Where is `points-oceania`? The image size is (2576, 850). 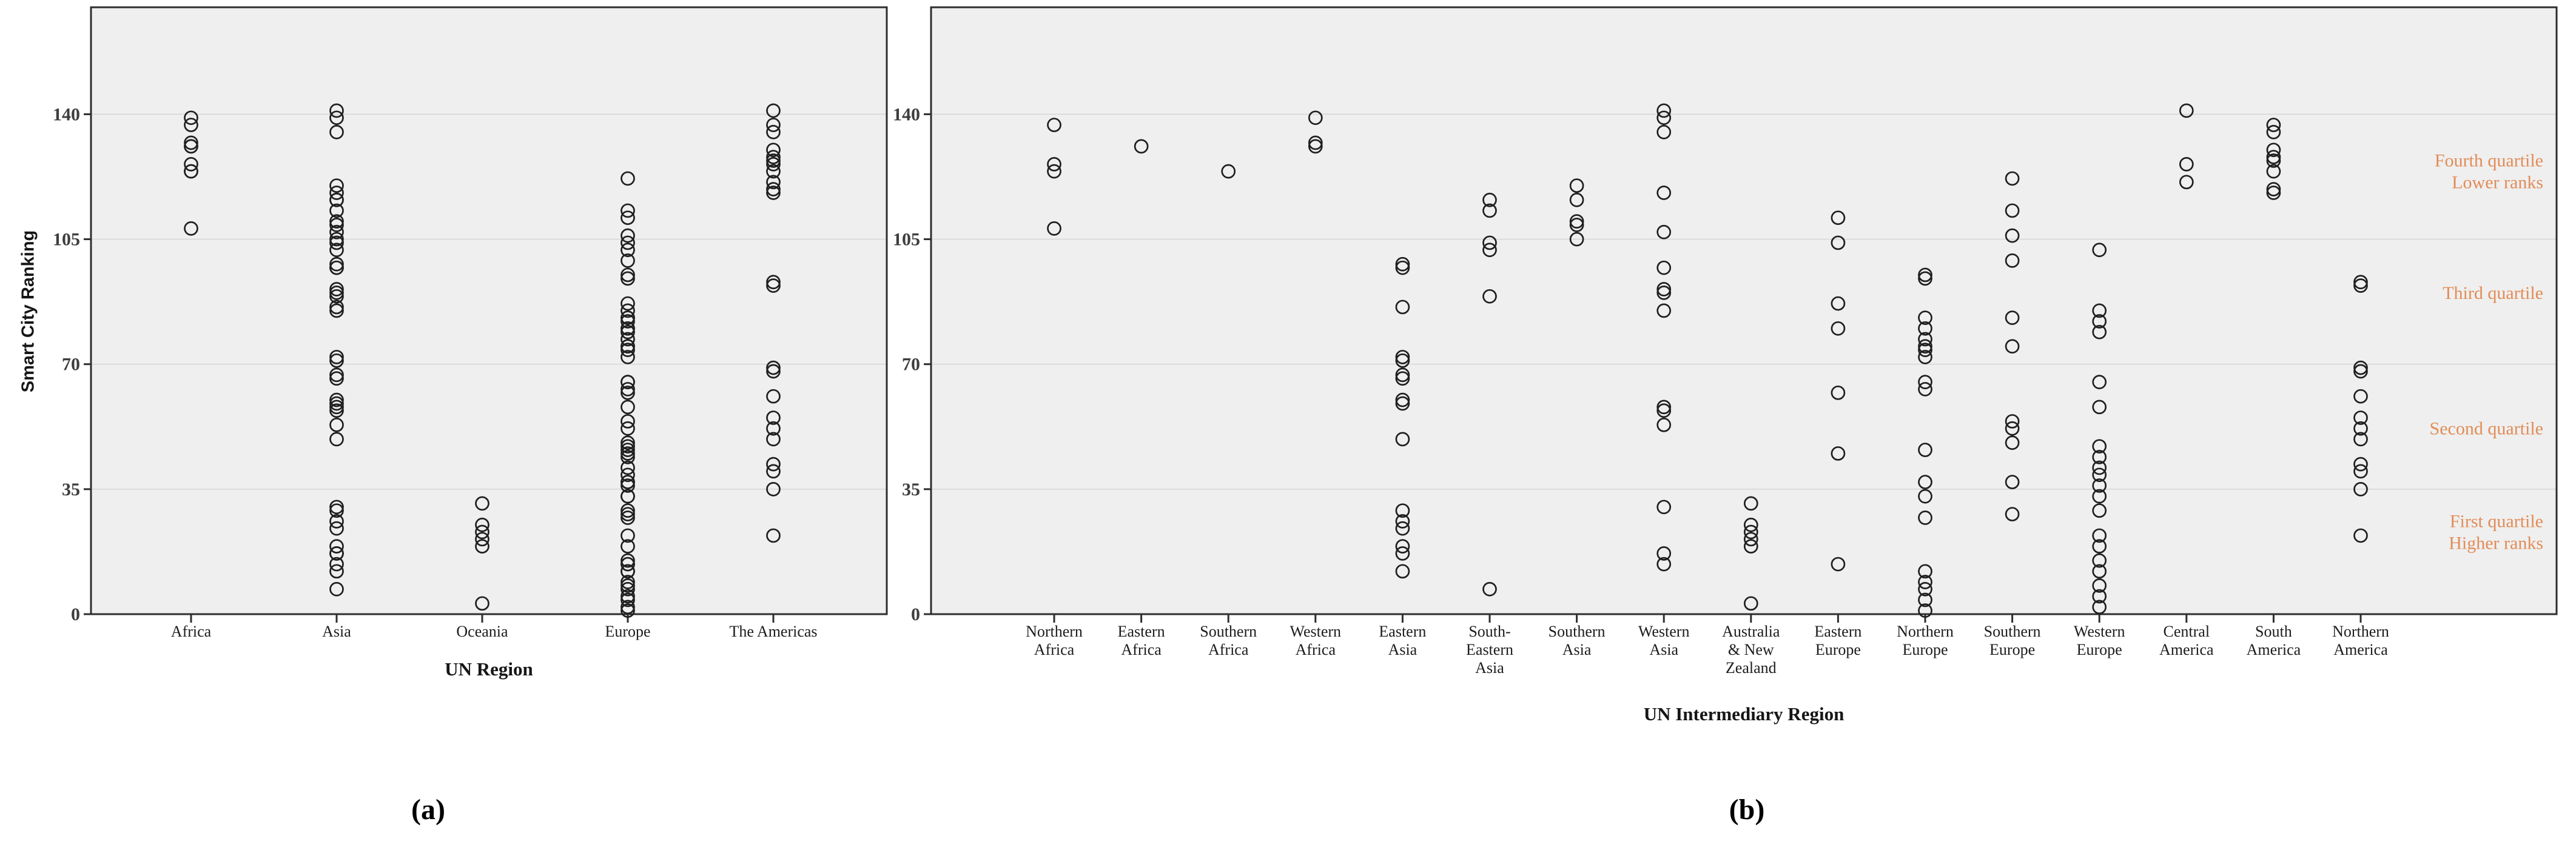 points-oceania is located at coordinates (482, 553).